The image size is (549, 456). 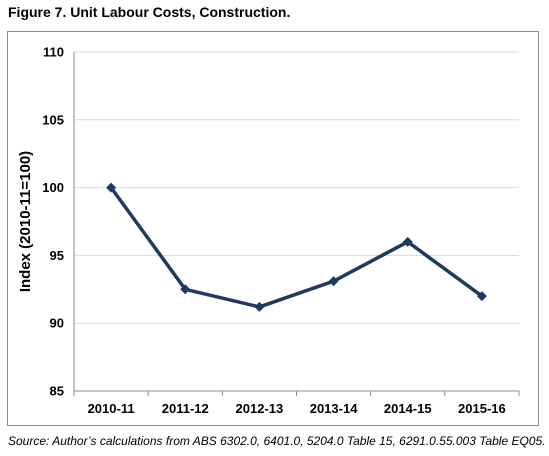 What do you see at coordinates (57, 323) in the screenshot?
I see `y-tick-label: 90` at bounding box center [57, 323].